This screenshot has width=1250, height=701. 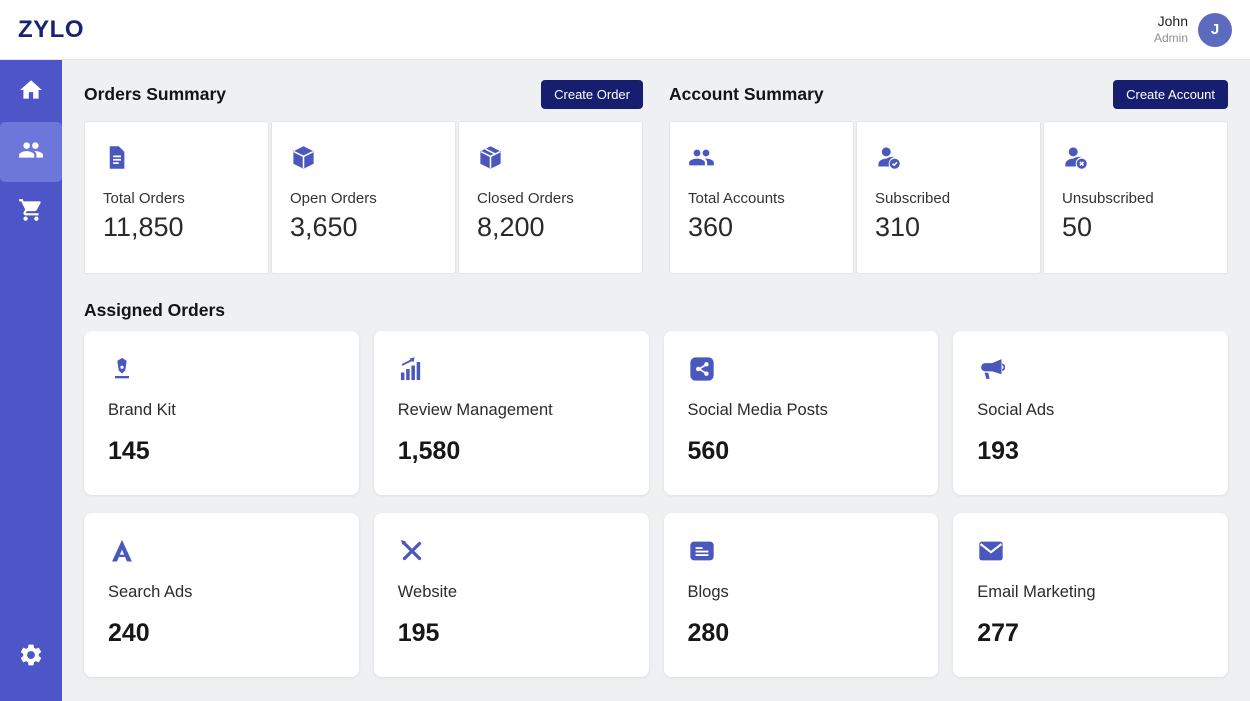 I want to click on card-value: 3,650, so click(x=324, y=227).